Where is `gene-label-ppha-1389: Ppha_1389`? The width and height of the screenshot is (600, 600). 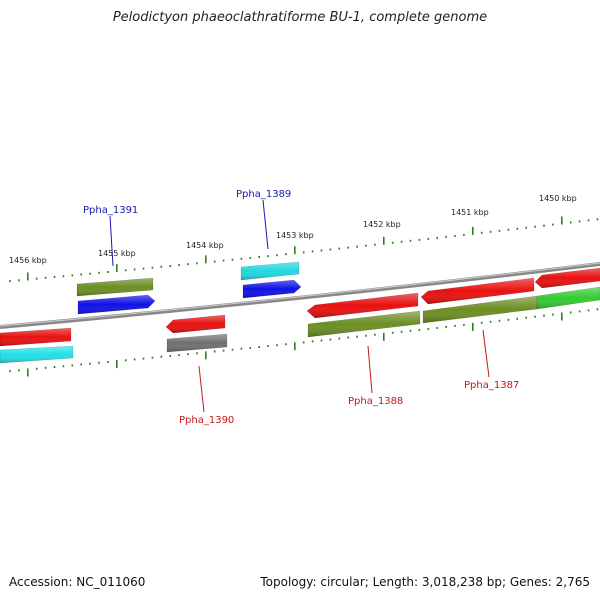
gene-label-ppha-1389: Ppha_1389 is located at coordinates (263, 194).